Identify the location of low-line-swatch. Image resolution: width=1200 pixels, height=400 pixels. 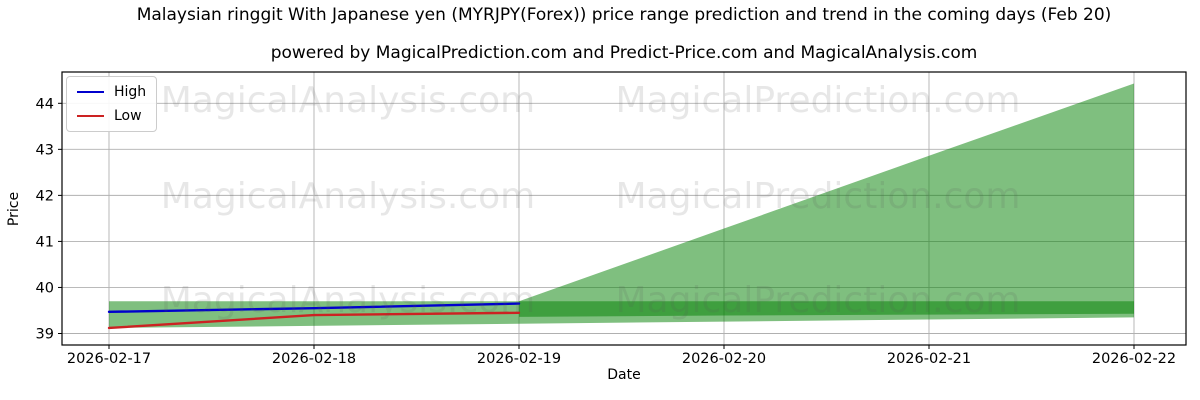
(90, 116).